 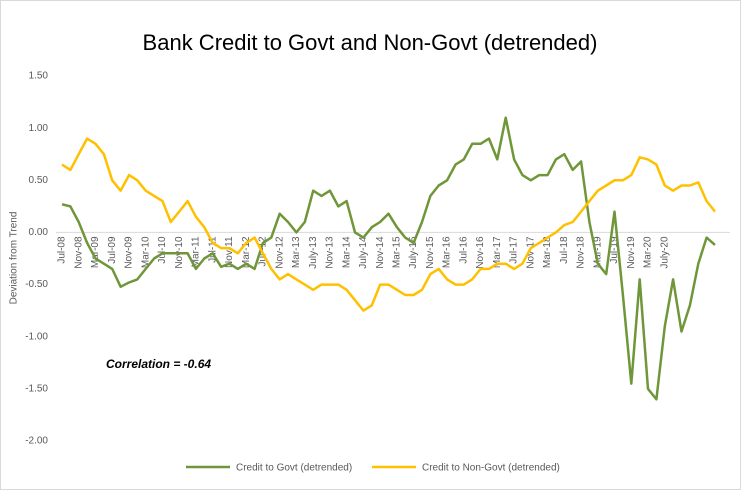 I want to click on x-tick-label: Jul-19, so click(x=614, y=250).